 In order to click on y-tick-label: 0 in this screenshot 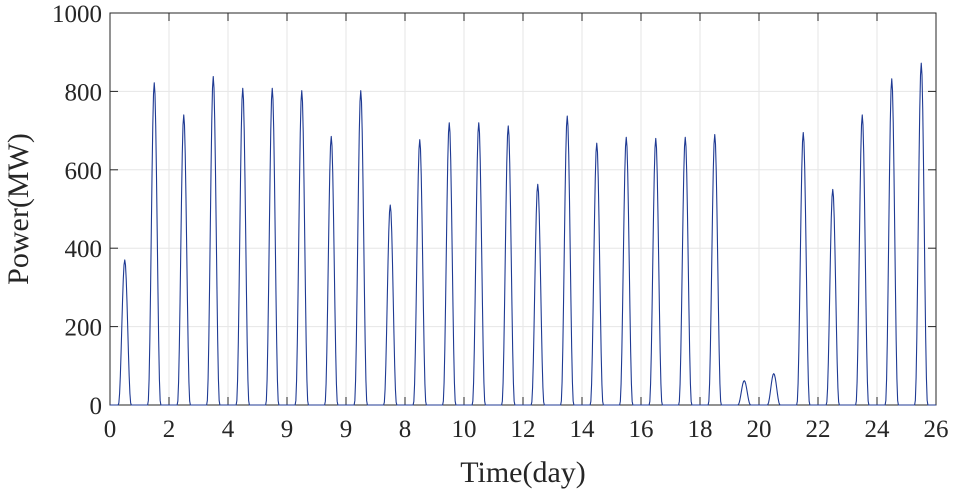, I will do `click(96, 406)`.